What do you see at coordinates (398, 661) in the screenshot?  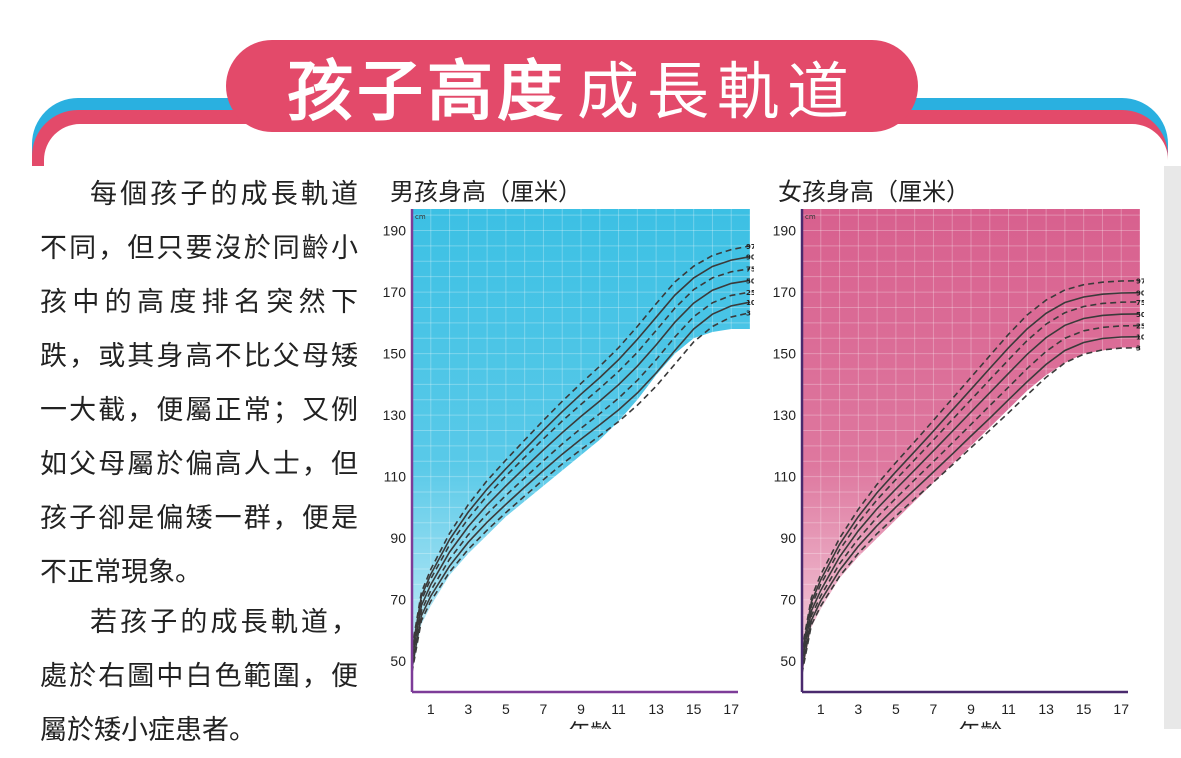 I see `boys-y-tick-label: 50` at bounding box center [398, 661].